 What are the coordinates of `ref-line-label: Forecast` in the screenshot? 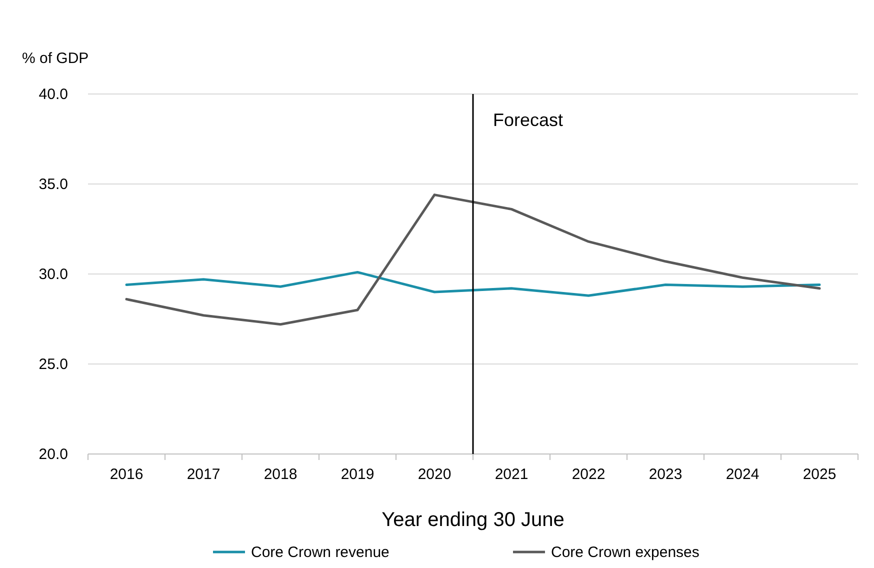 It's located at (528, 120).